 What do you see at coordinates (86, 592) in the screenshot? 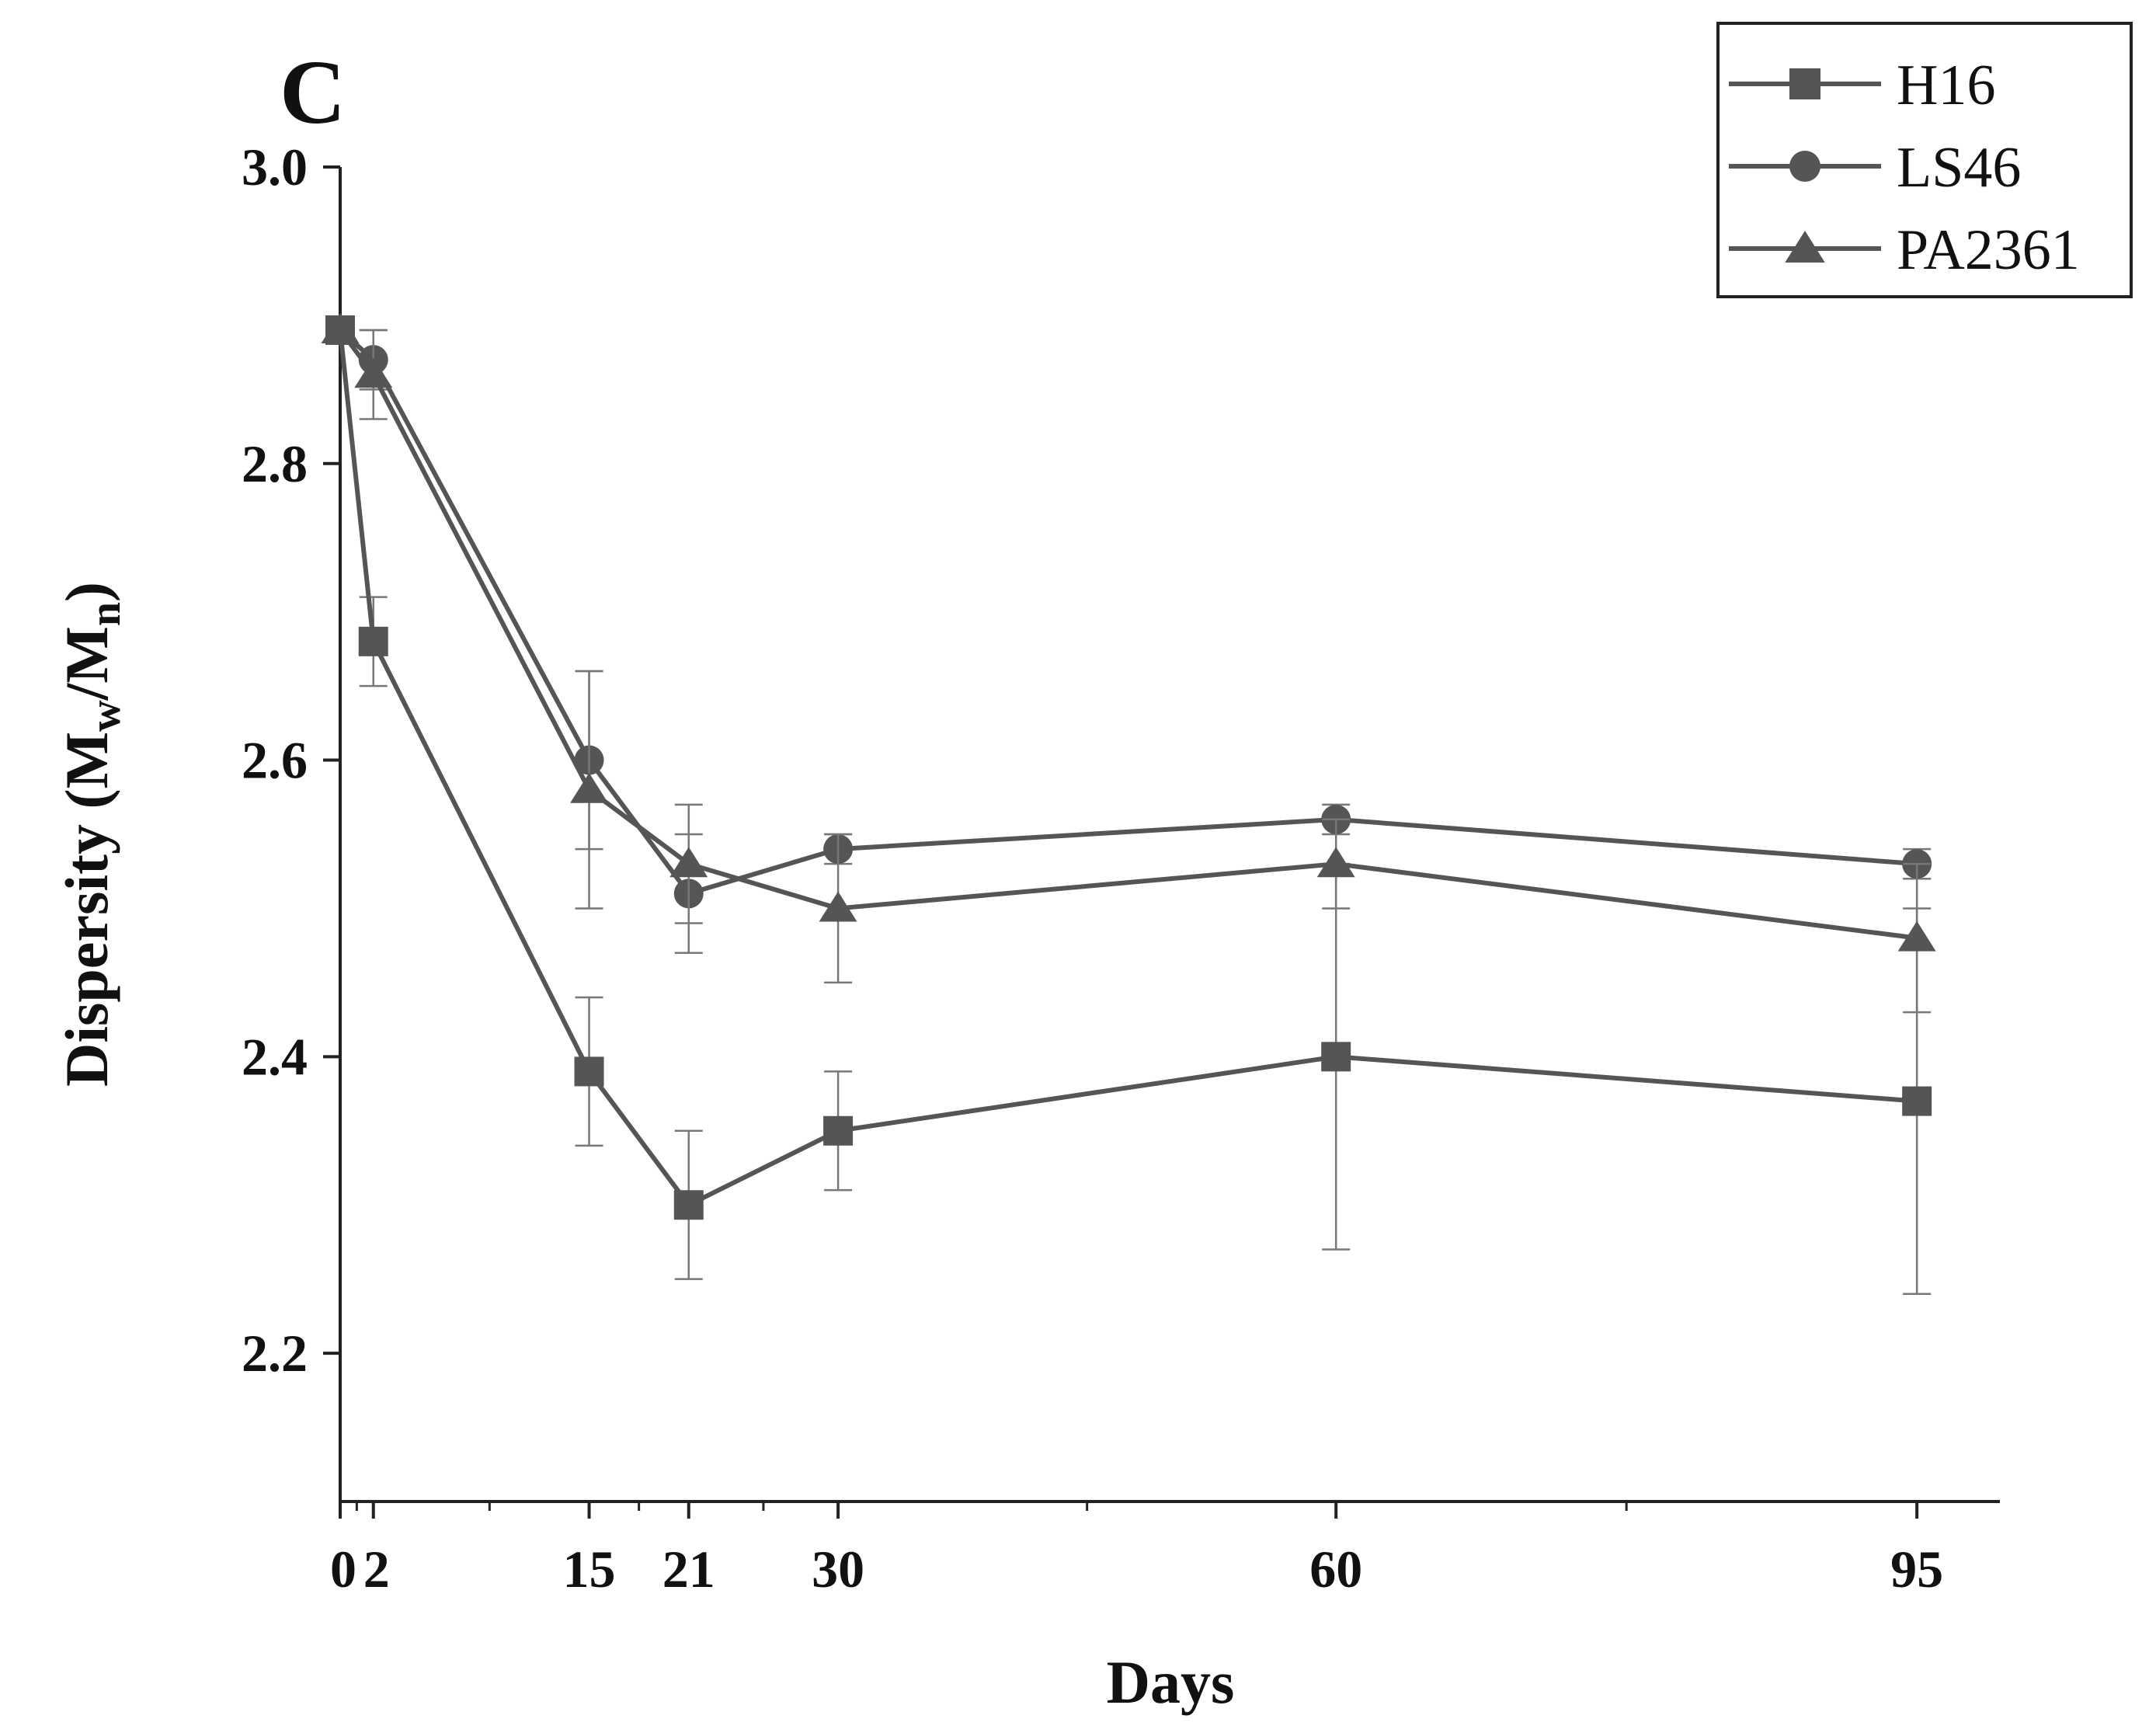
I see `y-axis-title-suffix: )` at bounding box center [86, 592].